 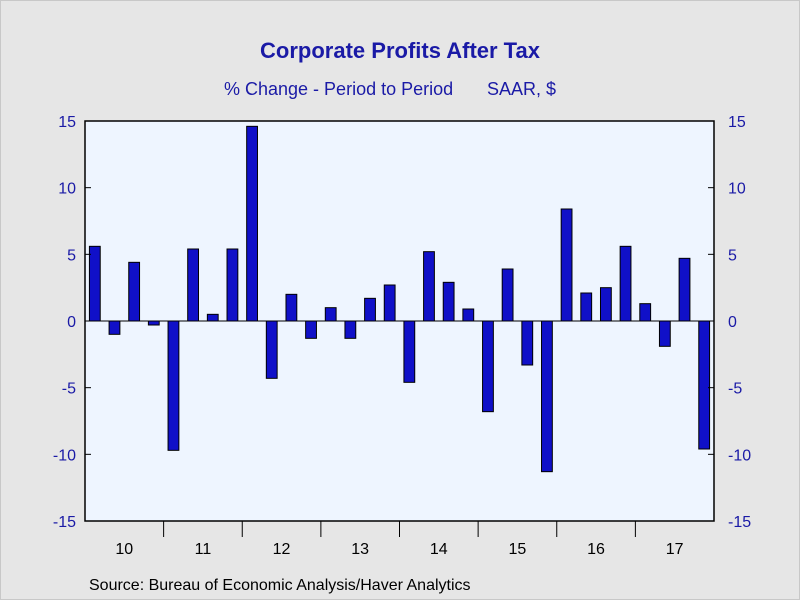 I want to click on bar-14Q3, so click(x=448, y=301).